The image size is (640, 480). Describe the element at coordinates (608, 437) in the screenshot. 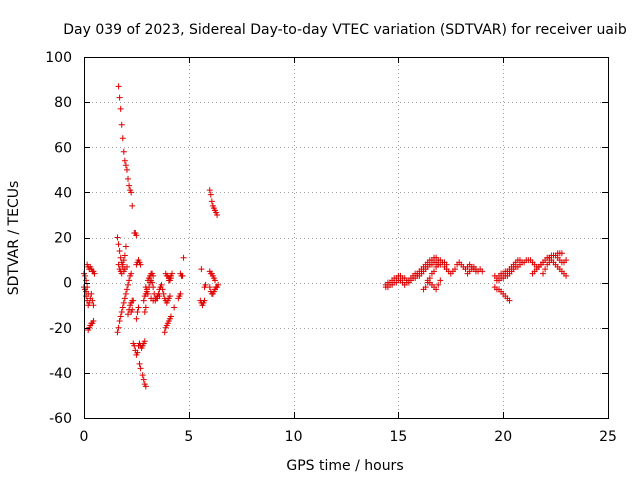

I see `x-tick-label: 25` at that location.